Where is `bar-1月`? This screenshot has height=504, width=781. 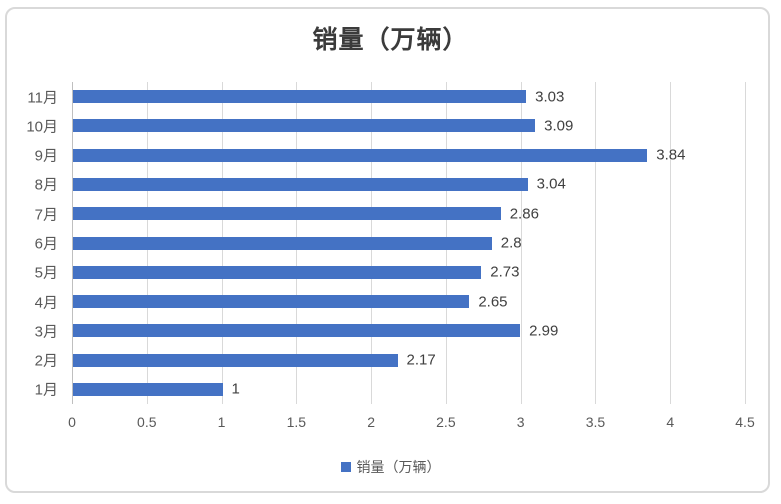
bar-1月 is located at coordinates (148, 389).